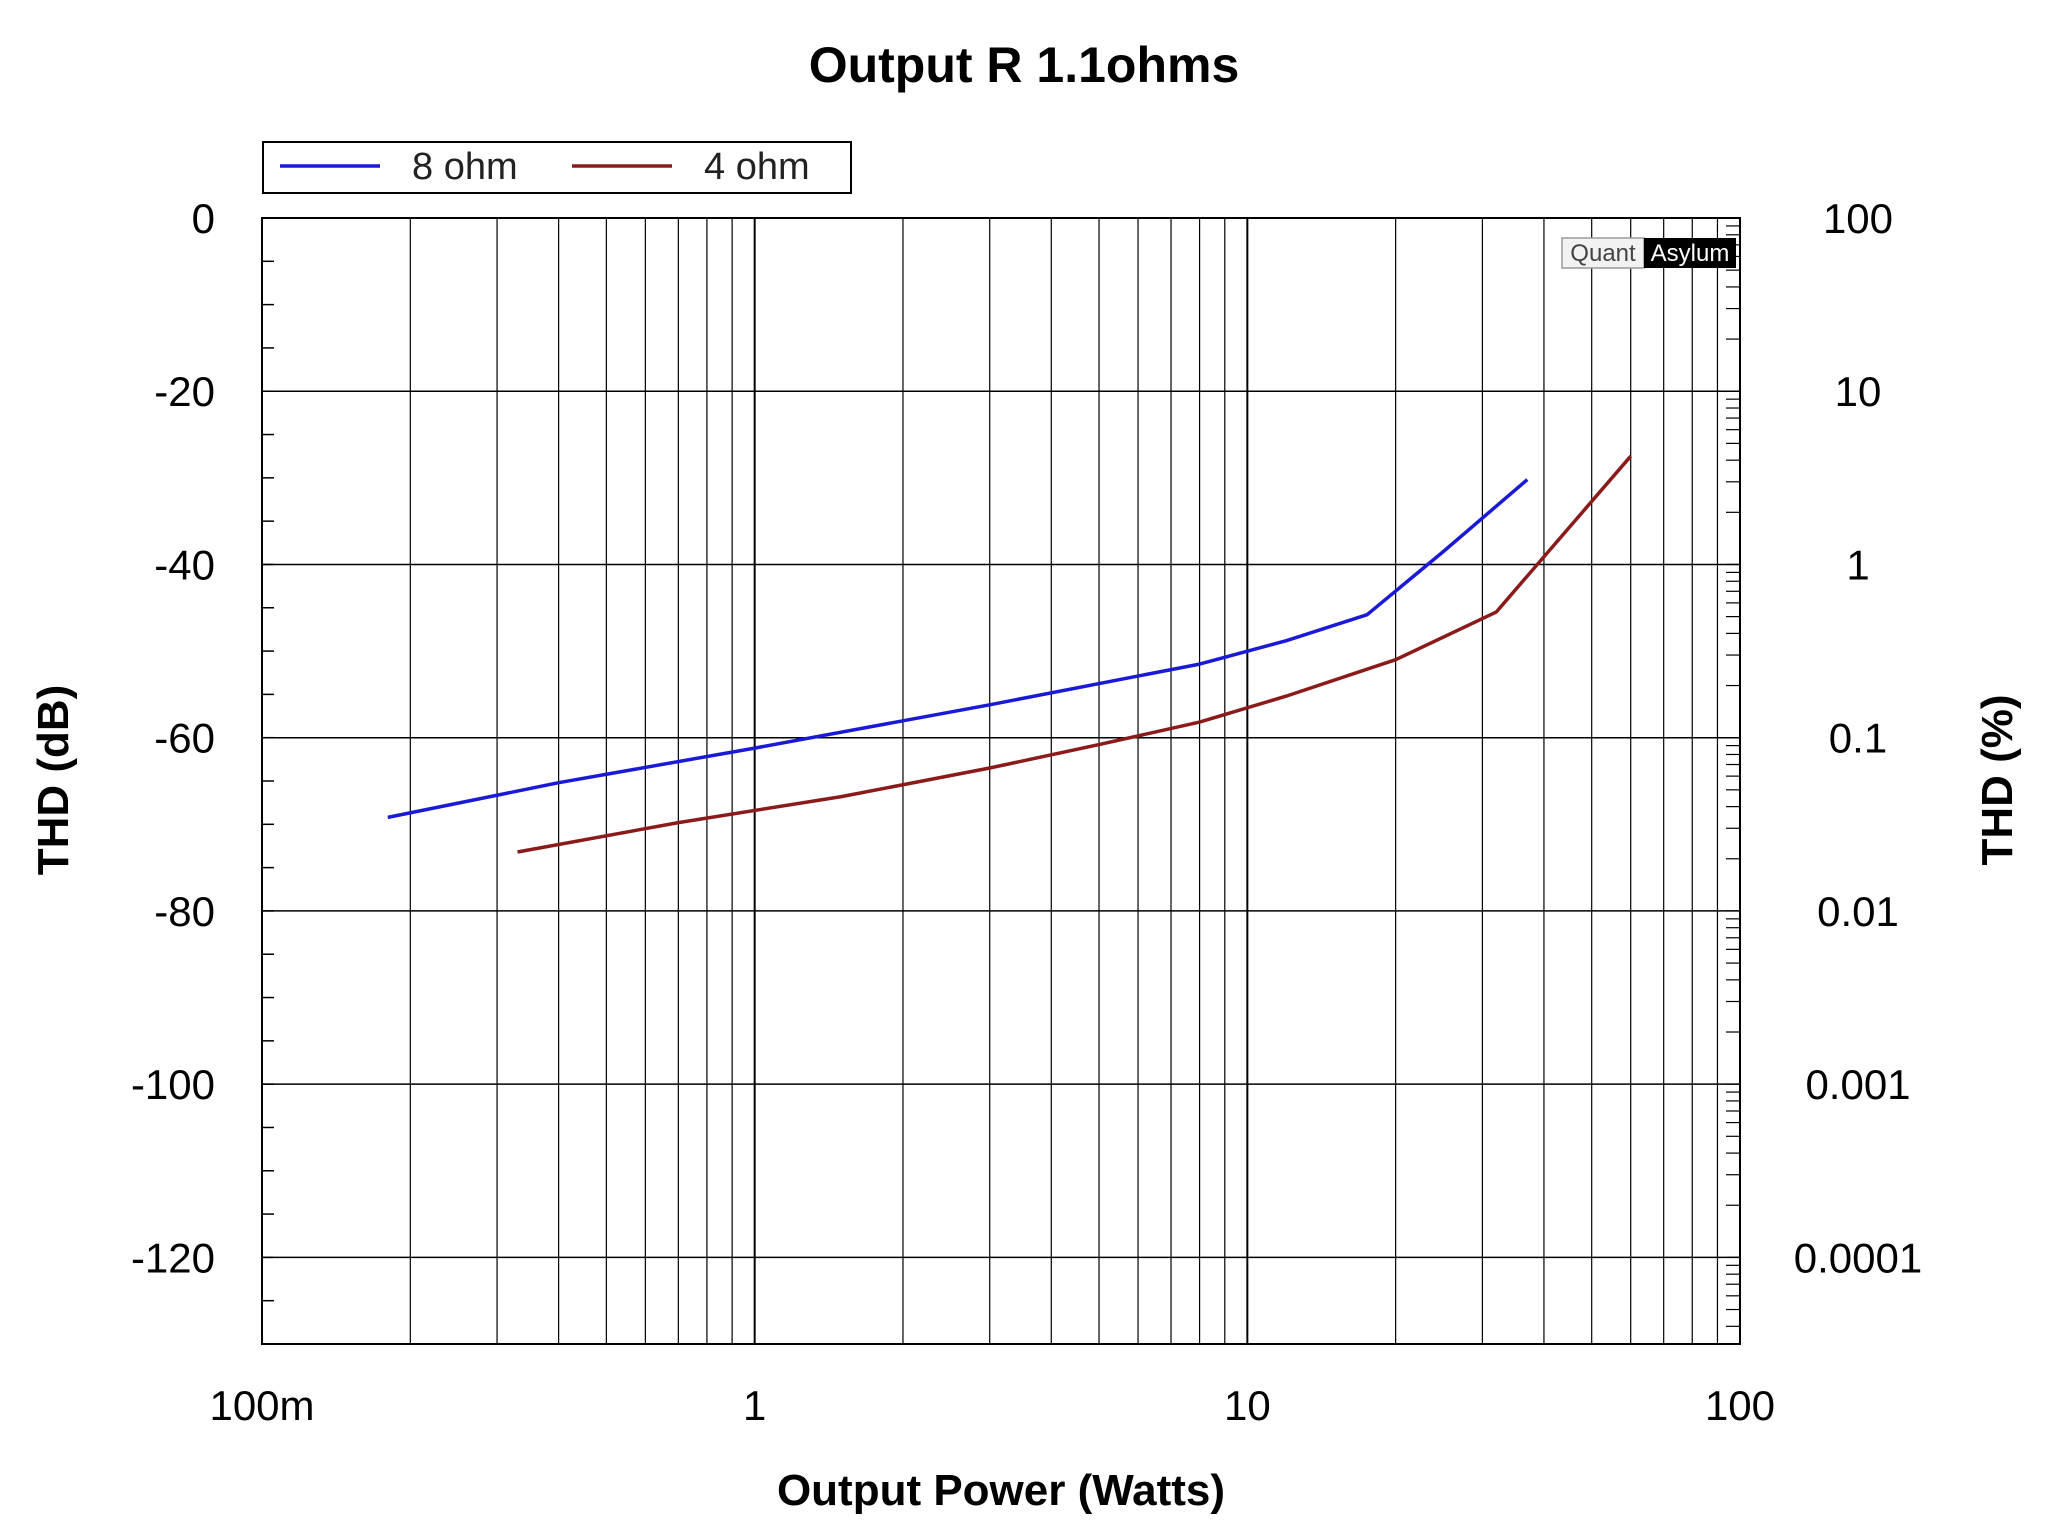 This screenshot has width=2048, height=1520. What do you see at coordinates (261, 1405) in the screenshot?
I see `x-tick-label: 100m` at bounding box center [261, 1405].